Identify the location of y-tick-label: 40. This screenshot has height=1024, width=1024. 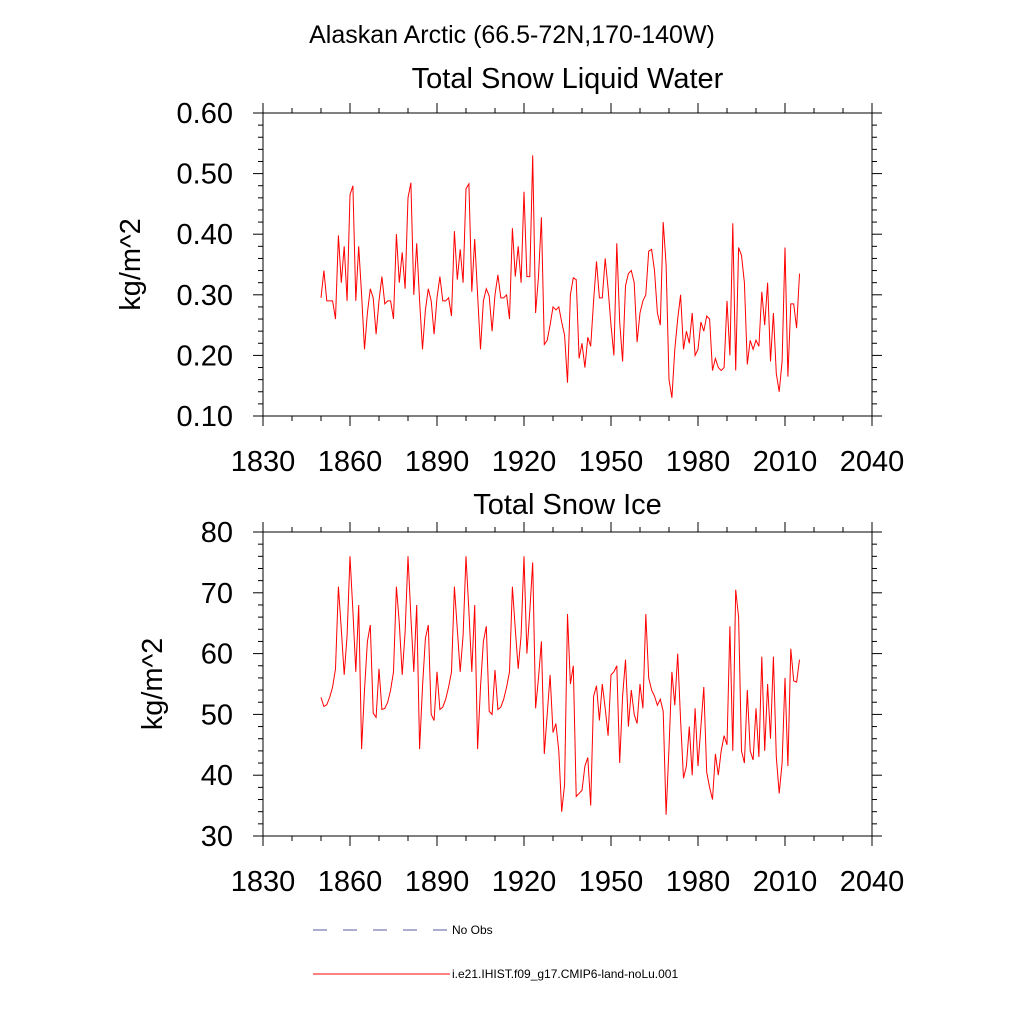
(217, 776).